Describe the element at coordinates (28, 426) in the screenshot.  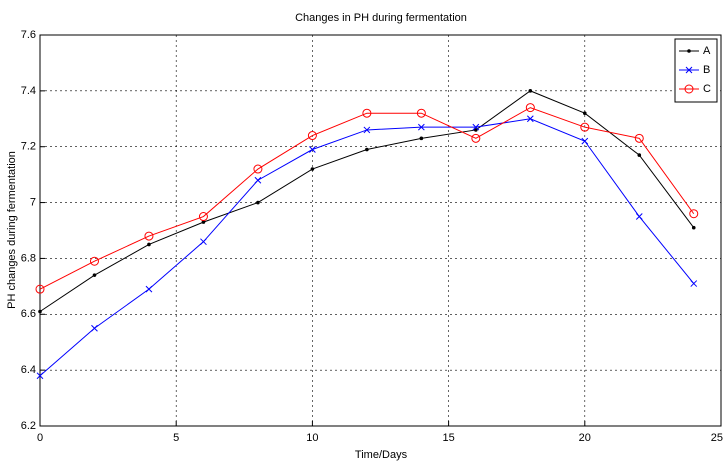
I see `y-tick-label: 6.2` at that location.